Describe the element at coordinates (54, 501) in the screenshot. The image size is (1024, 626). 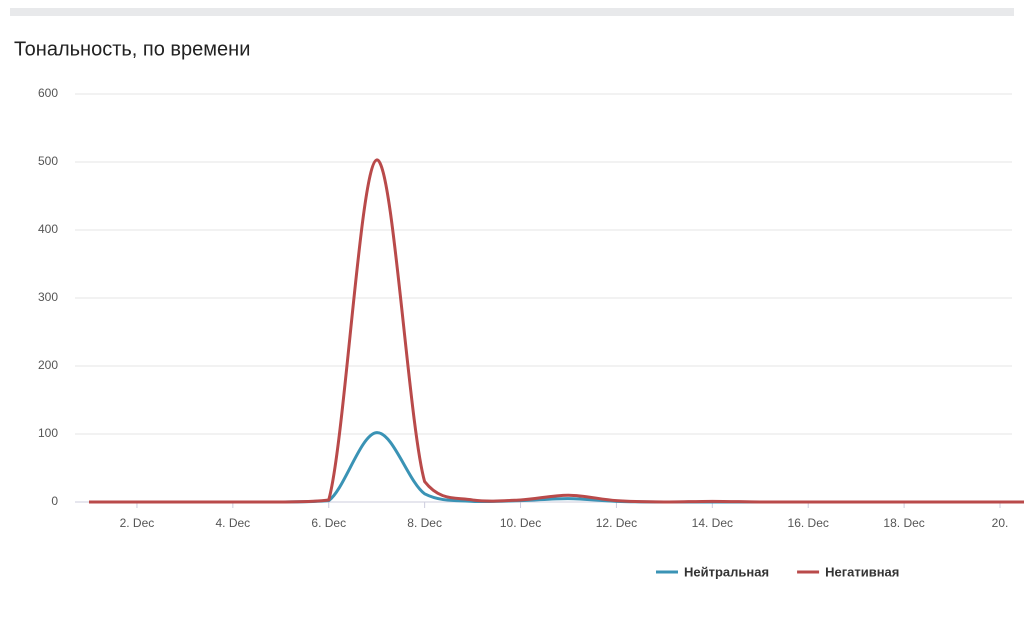
I see `y-tick-label: 0` at that location.